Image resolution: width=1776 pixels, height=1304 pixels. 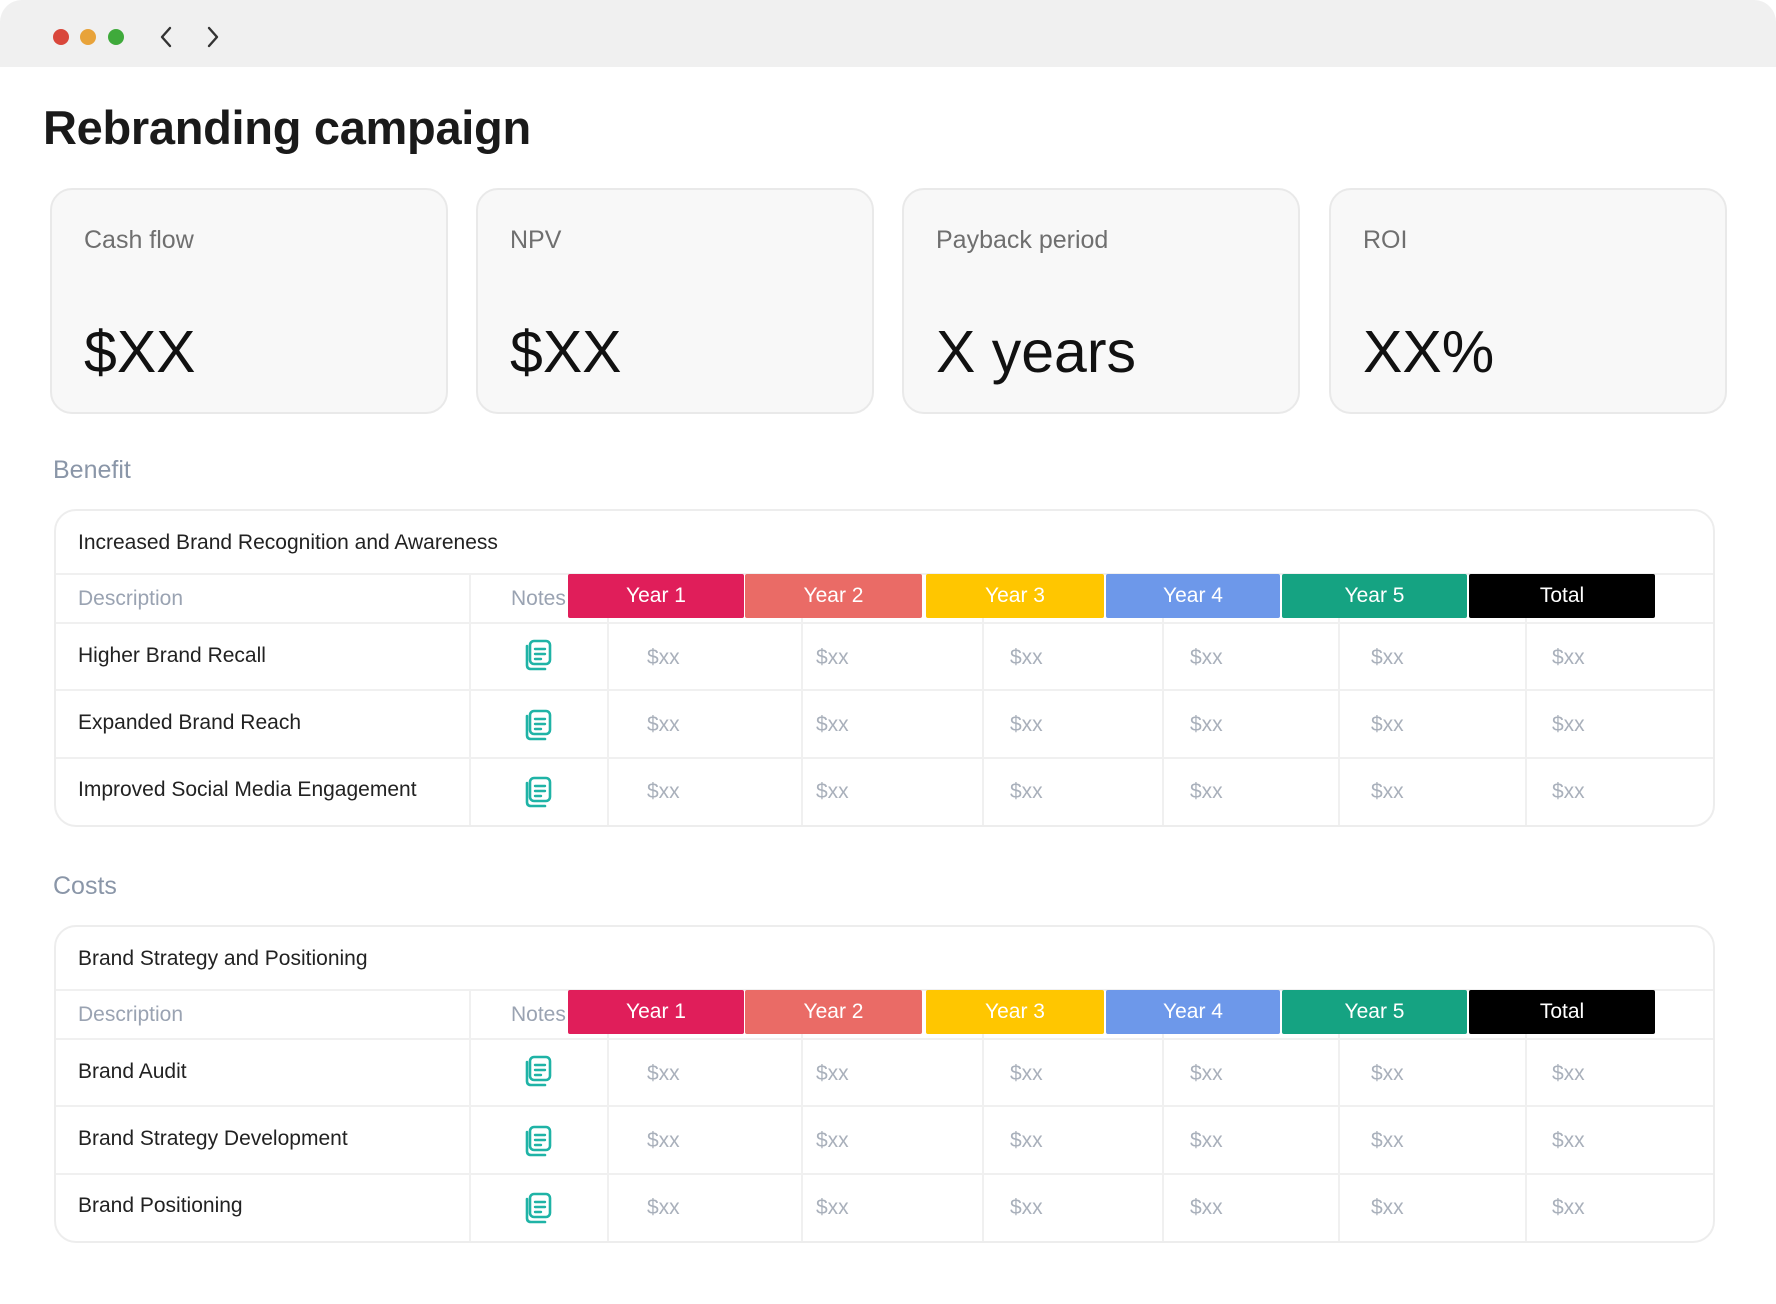 What do you see at coordinates (92, 470) in the screenshot?
I see `section-label-benefit: Benefit` at bounding box center [92, 470].